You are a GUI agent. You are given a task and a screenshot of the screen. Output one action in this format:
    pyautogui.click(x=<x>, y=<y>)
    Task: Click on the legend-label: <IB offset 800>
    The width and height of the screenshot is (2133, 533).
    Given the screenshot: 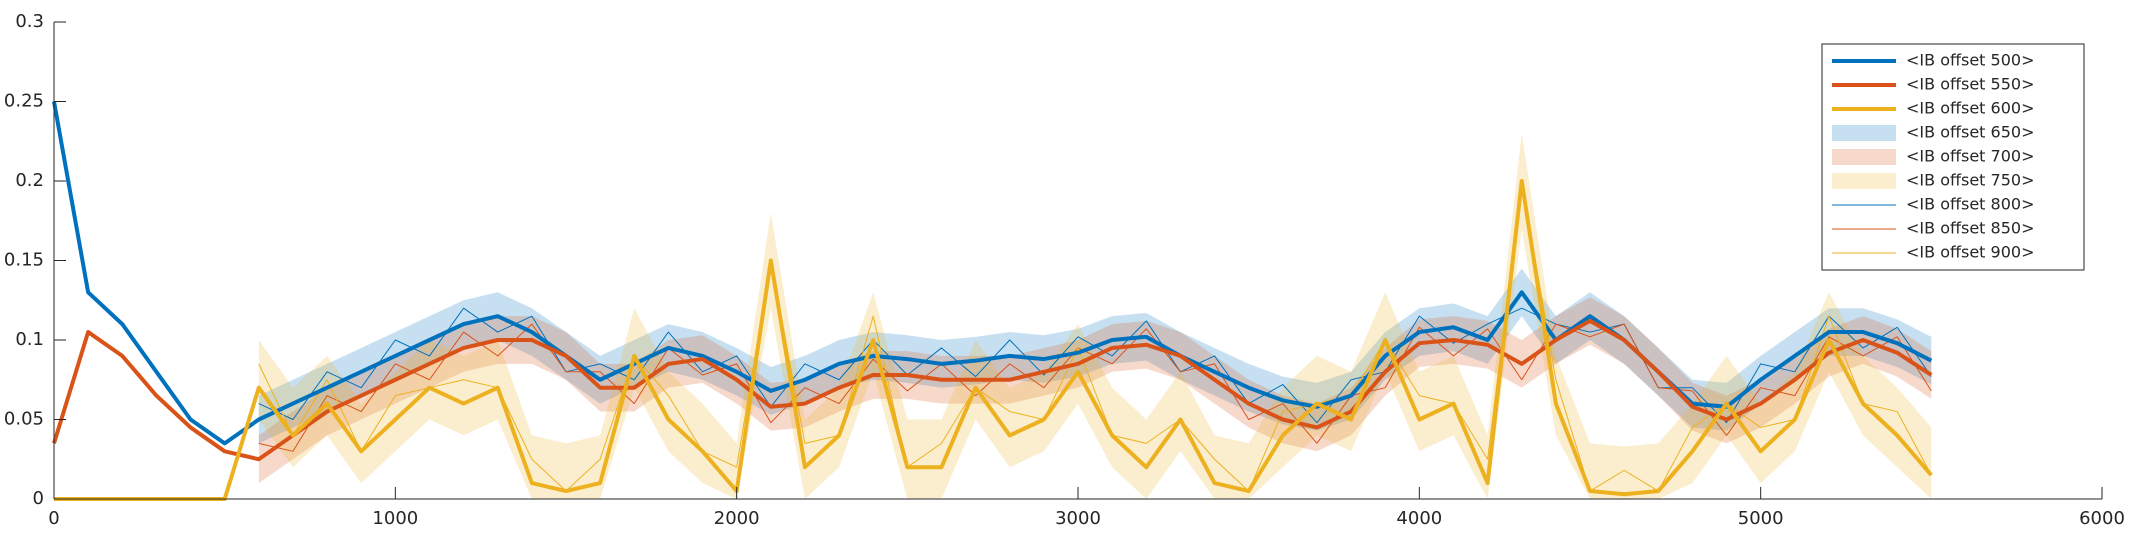 What is the action you would take?
    pyautogui.click(x=1970, y=204)
    